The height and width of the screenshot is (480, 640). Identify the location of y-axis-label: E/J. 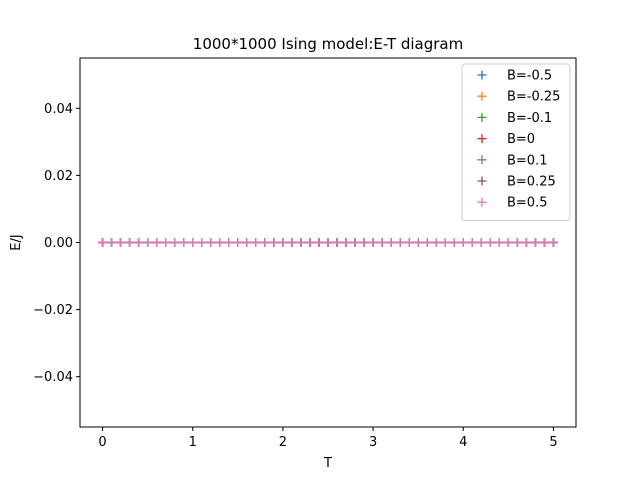
(16, 242).